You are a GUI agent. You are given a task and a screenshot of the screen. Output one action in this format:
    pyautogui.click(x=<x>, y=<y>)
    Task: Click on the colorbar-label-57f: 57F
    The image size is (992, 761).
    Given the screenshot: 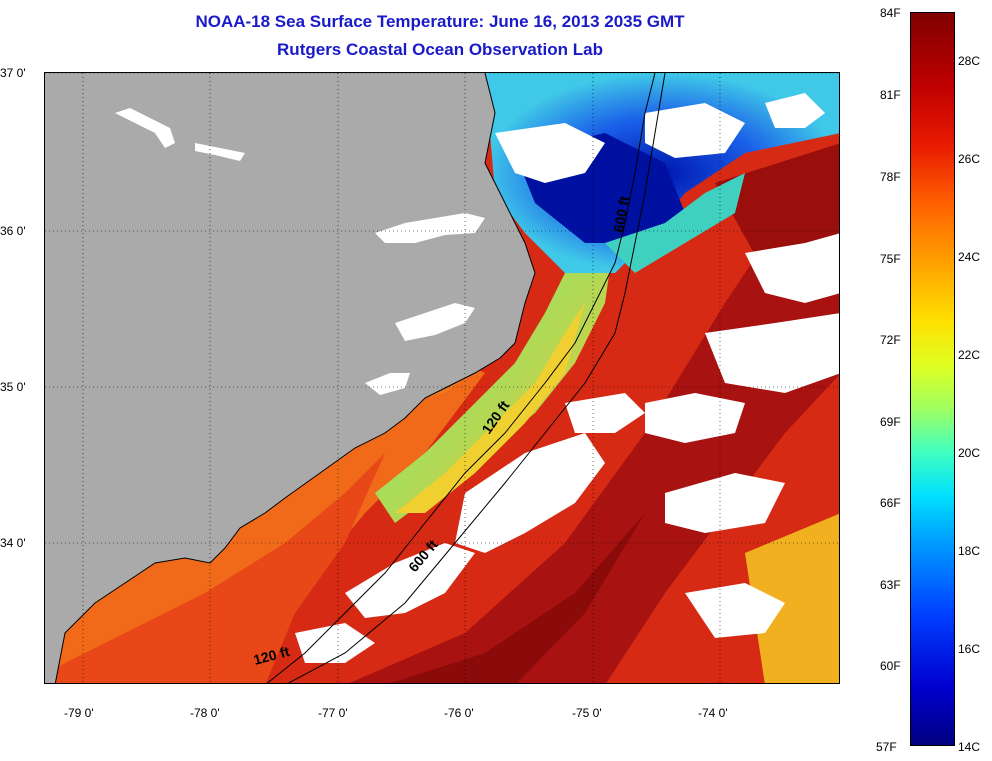 What is the action you would take?
    pyautogui.click(x=886, y=747)
    